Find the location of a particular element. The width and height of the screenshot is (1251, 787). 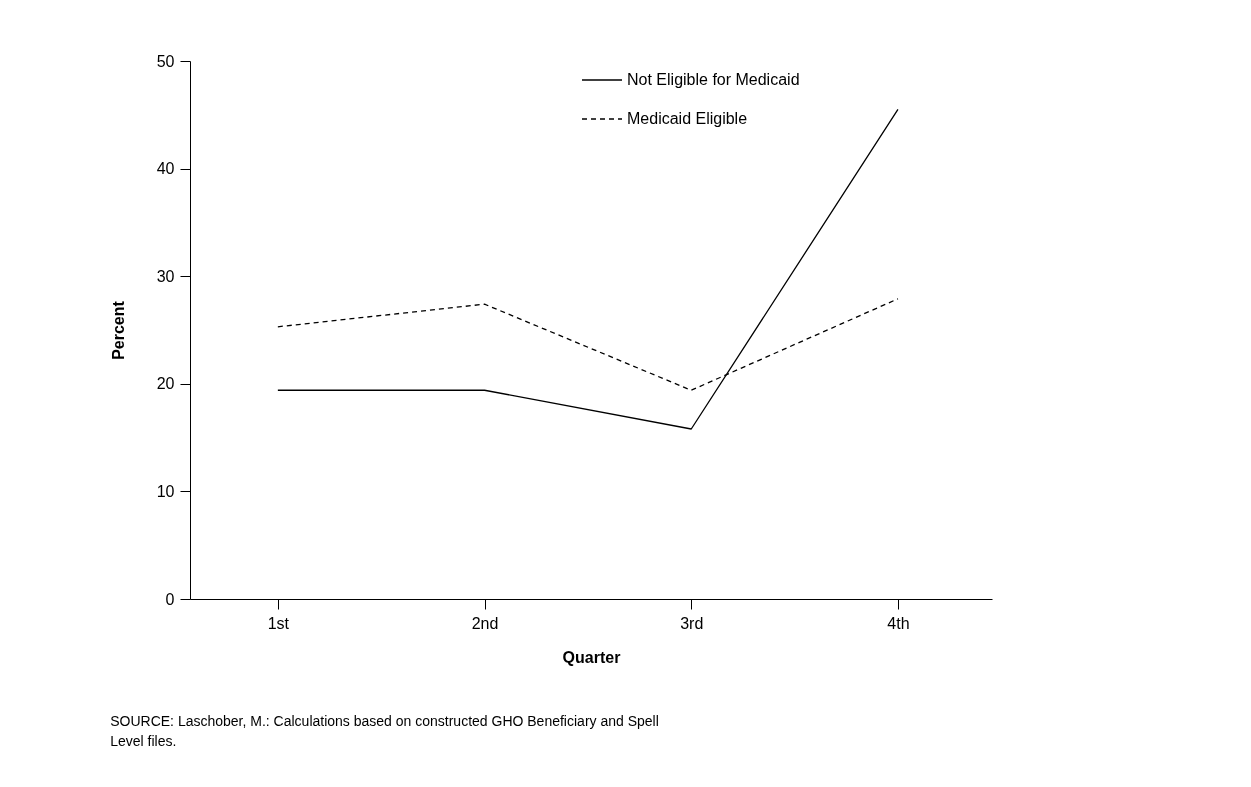

y-tick-label: 20 is located at coordinates (165, 384).